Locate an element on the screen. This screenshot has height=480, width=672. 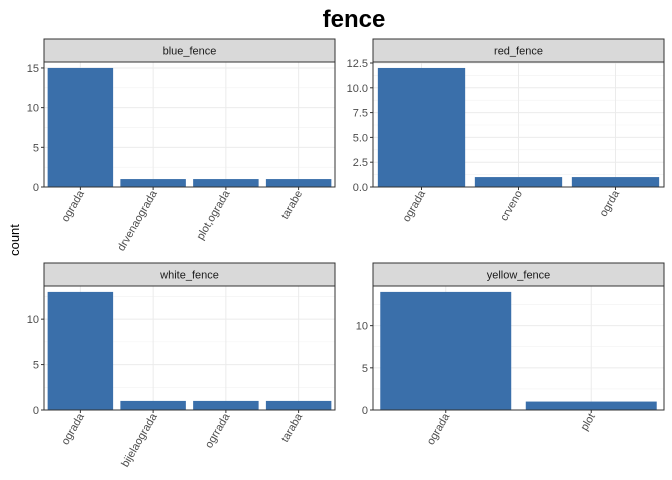
x-tick-label: plot is located at coordinates (588, 422).